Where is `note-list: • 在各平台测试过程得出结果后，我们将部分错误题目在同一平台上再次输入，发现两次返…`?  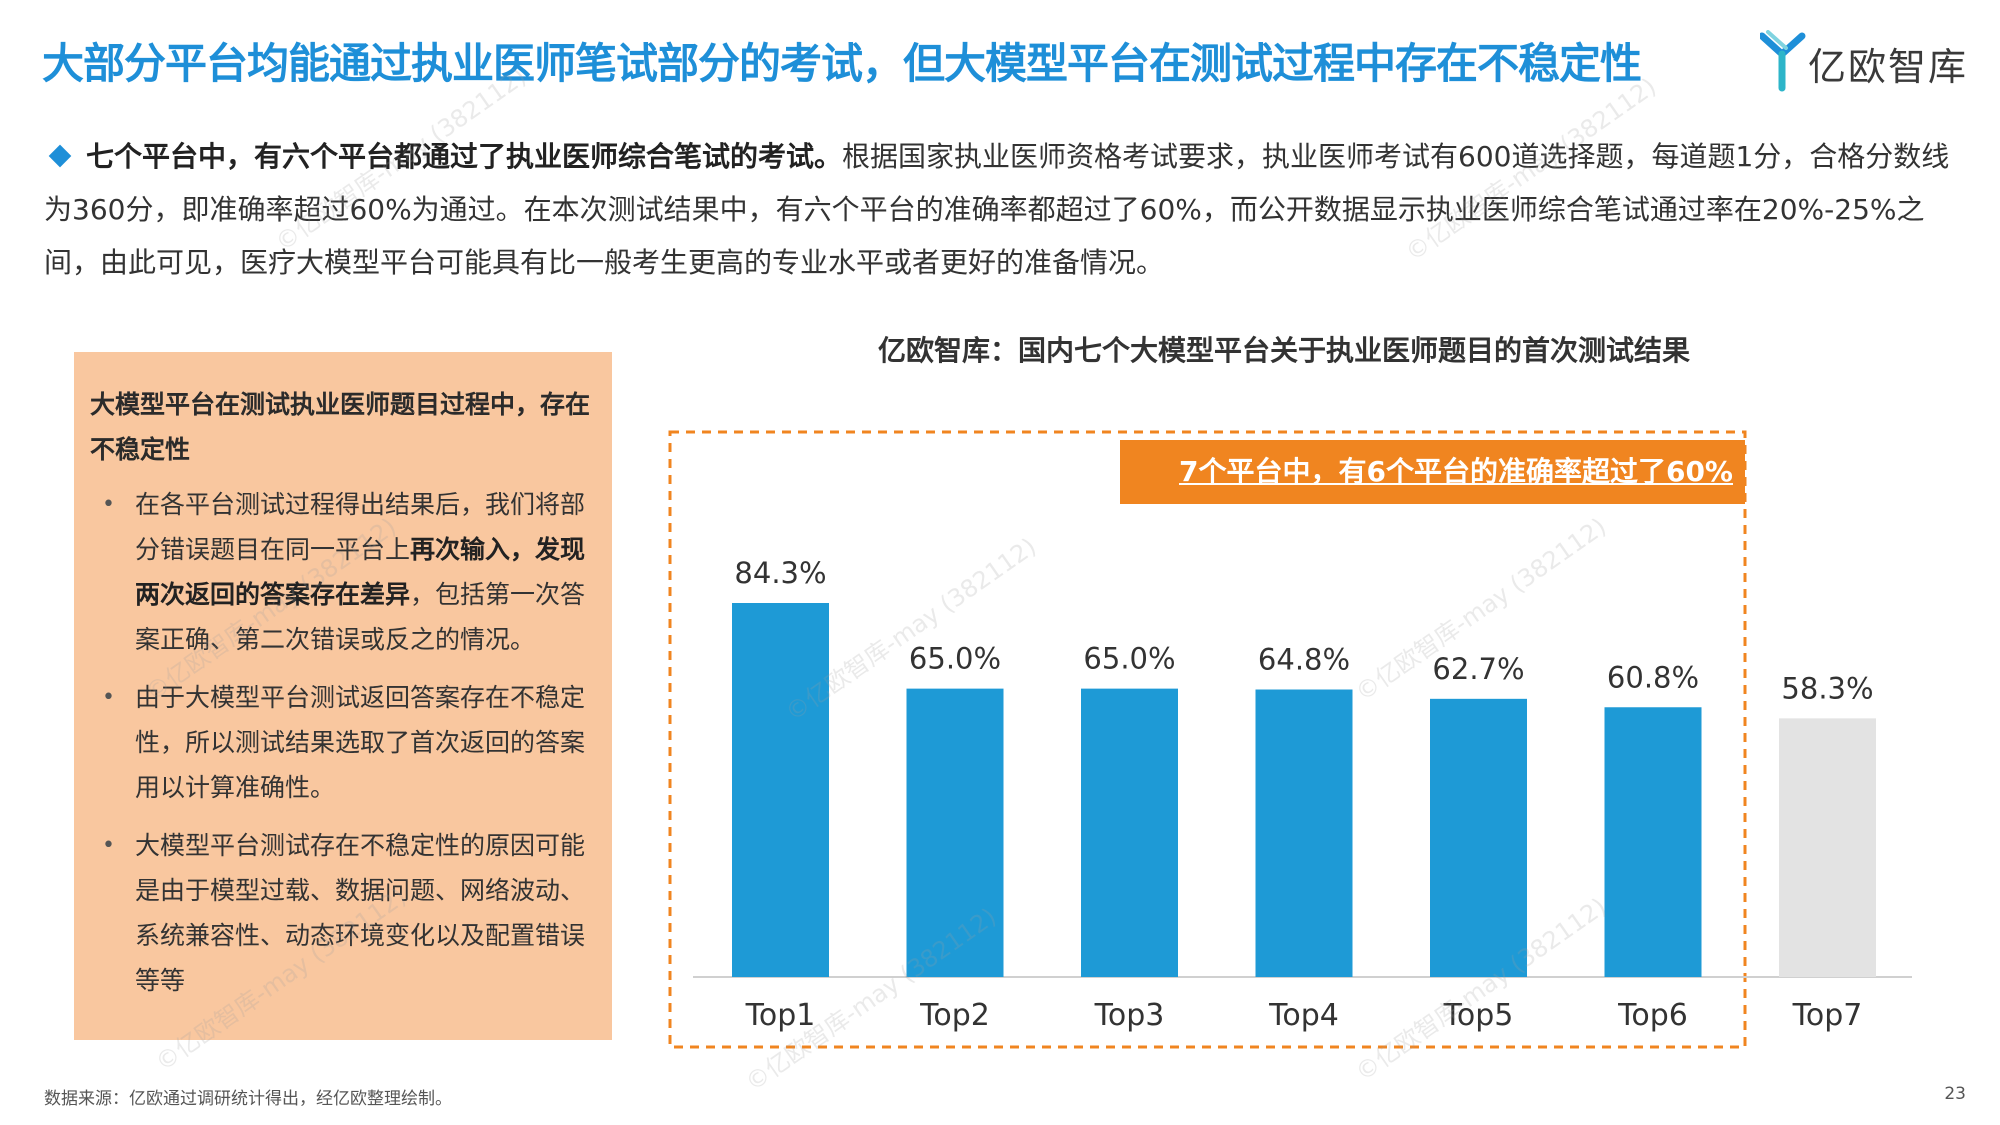 note-list: • 在各平台测试过程得出结果后，我们将部分错误题目在同一平台上再次输入，发现两次返… is located at coordinates (342, 742).